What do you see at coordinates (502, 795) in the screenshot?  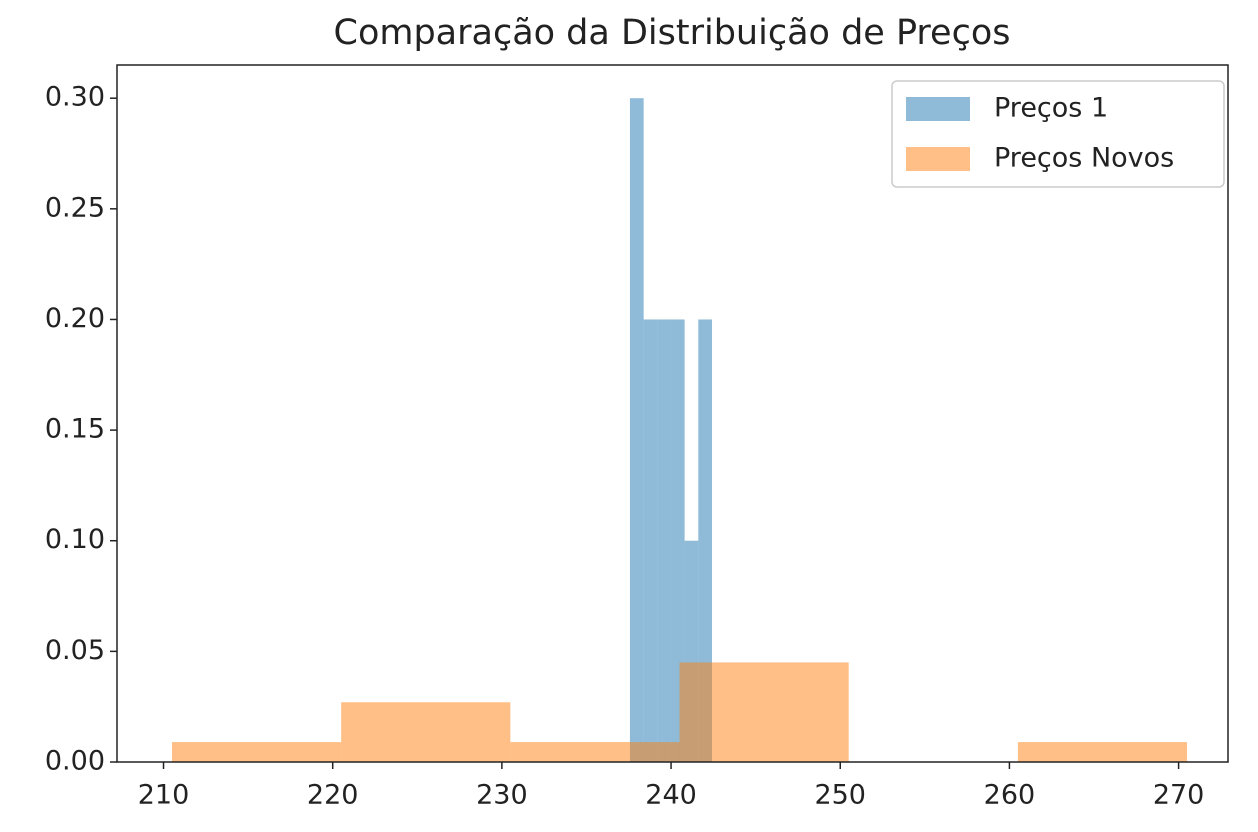 I see `x-tick-label: 230` at bounding box center [502, 795].